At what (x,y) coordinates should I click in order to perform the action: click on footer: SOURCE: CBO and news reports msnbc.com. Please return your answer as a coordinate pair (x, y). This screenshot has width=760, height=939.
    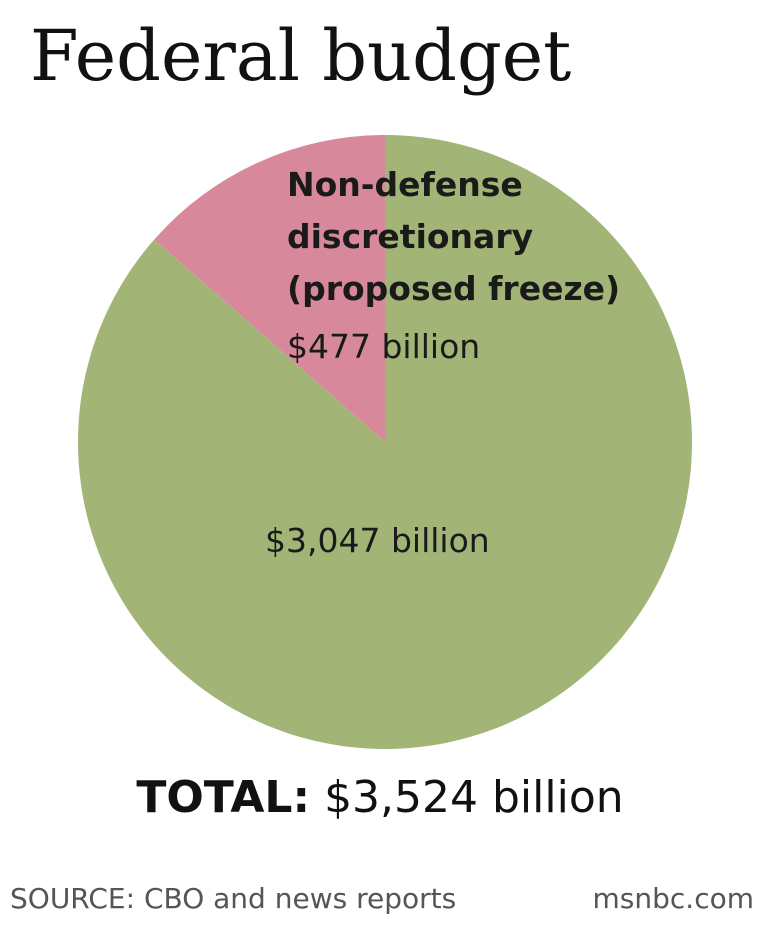
    Looking at the image, I should click on (382, 898).